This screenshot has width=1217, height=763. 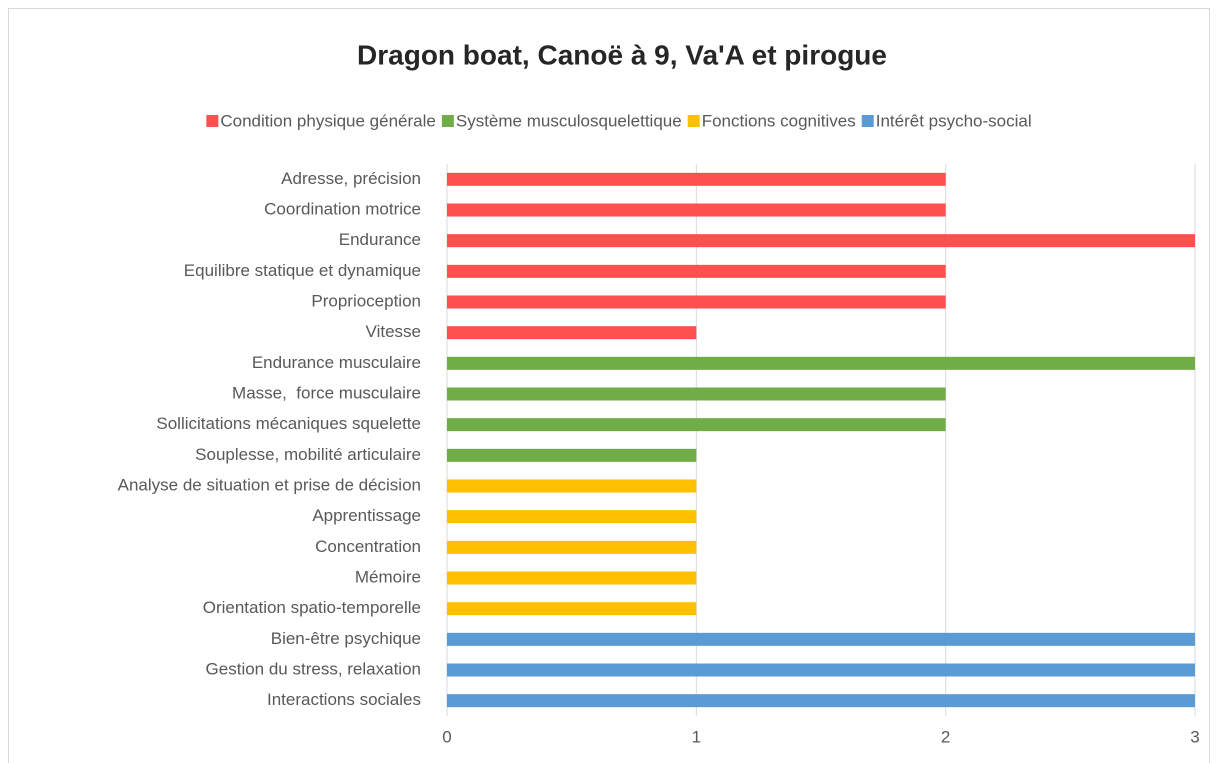 What do you see at coordinates (312, 607) in the screenshot?
I see `y-tick-label: Orientation spatio-temporelle` at bounding box center [312, 607].